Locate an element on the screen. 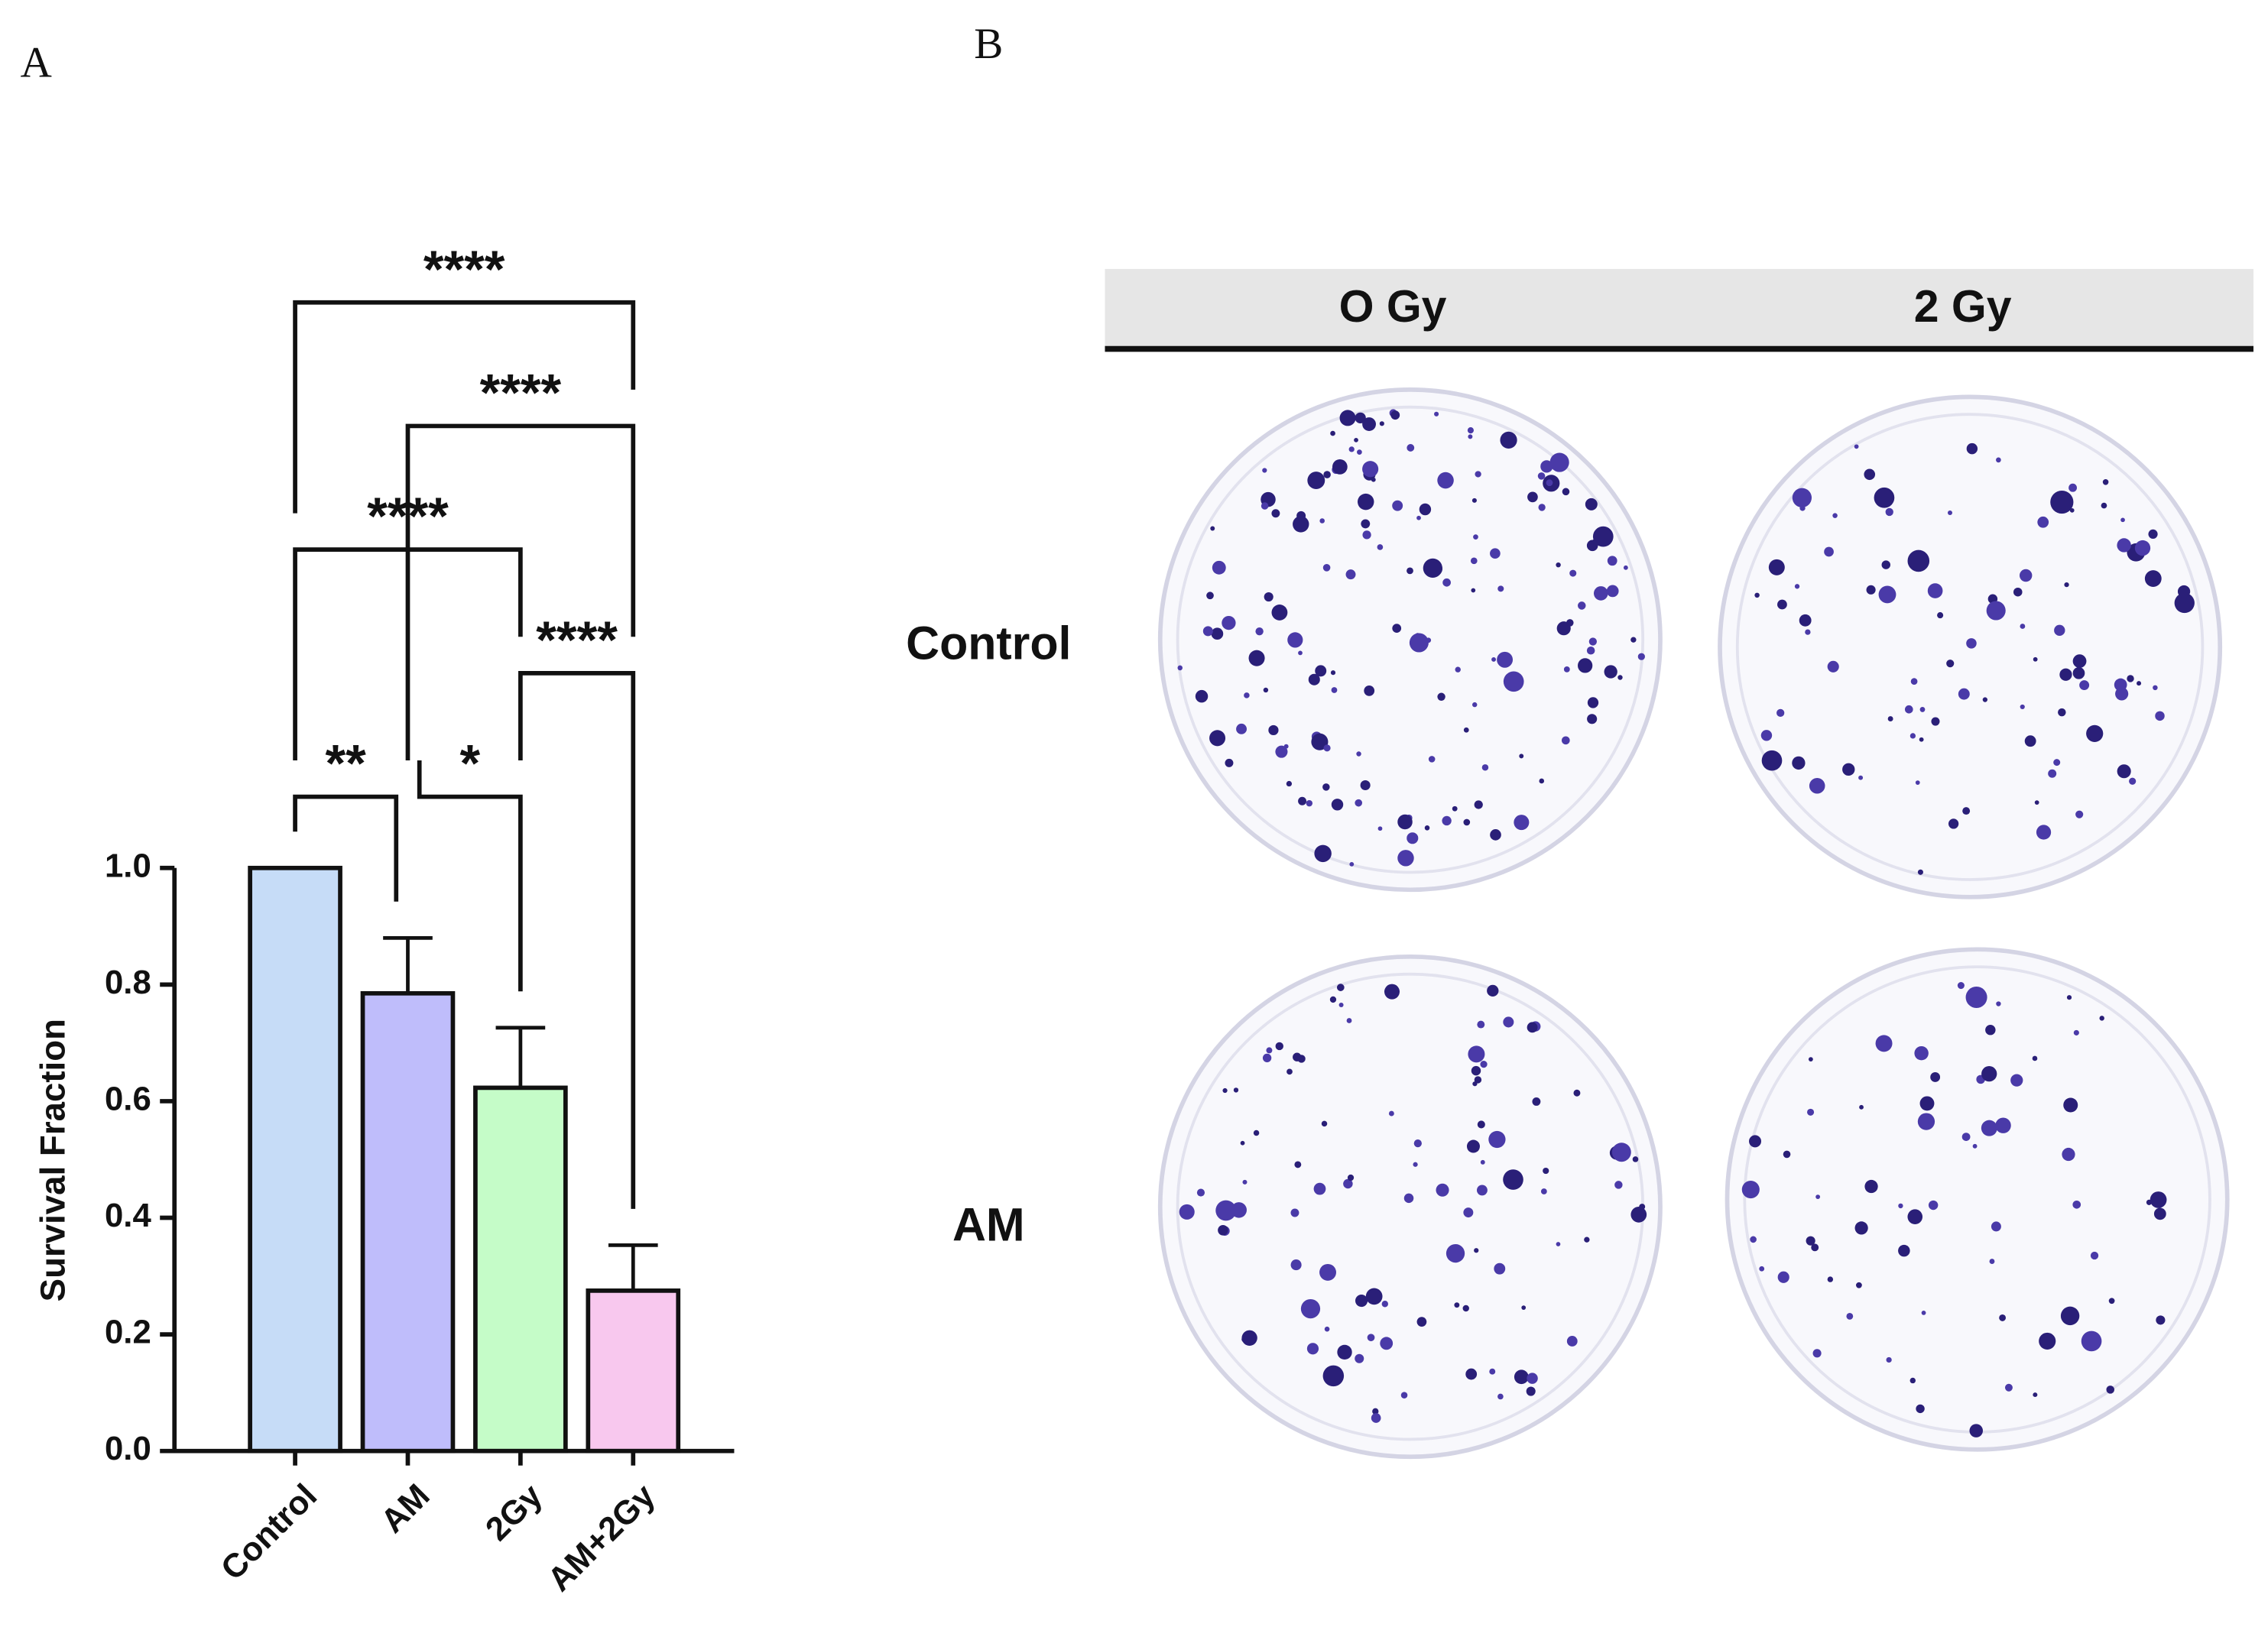 The image size is (2268, 1640). significance-label: * is located at coordinates (469, 764).